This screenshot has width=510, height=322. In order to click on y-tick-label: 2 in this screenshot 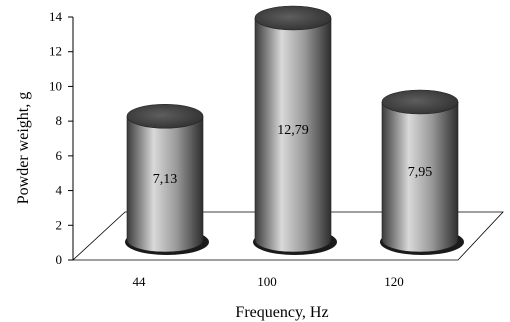, I will do `click(59, 224)`.